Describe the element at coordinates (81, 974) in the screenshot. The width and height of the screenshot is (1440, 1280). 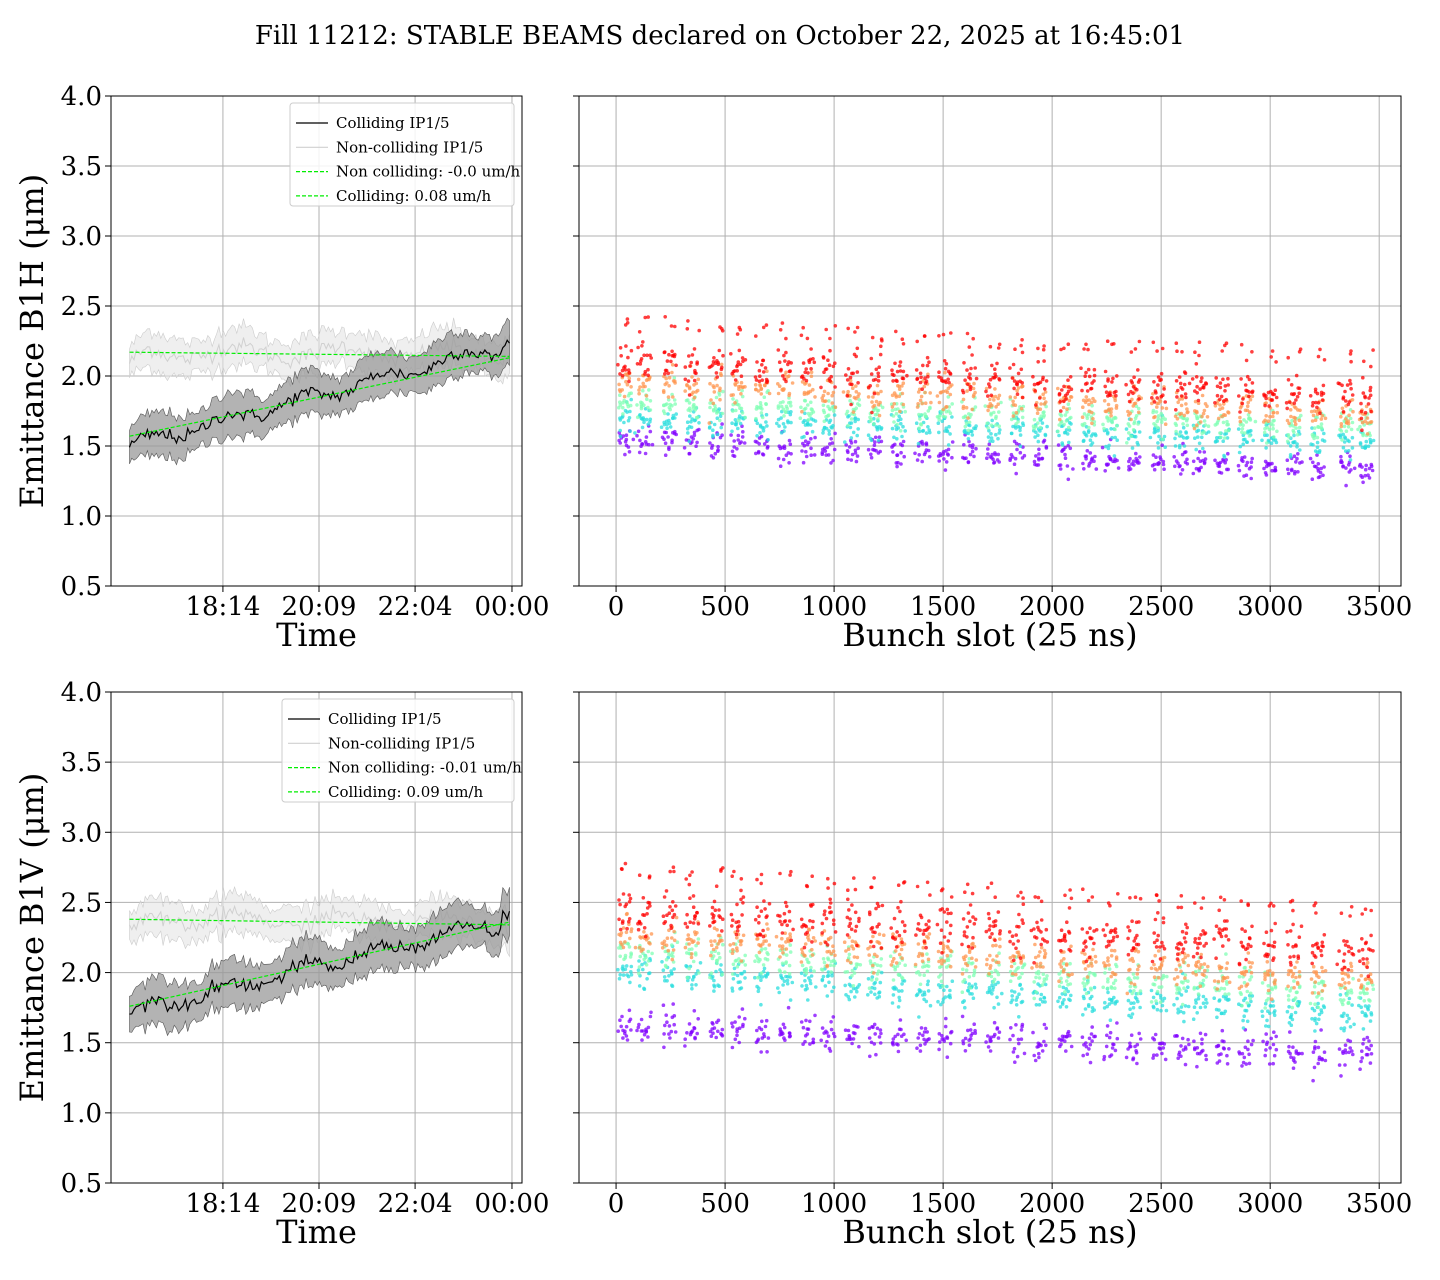
I see `y-tick-label: 2.0` at that location.